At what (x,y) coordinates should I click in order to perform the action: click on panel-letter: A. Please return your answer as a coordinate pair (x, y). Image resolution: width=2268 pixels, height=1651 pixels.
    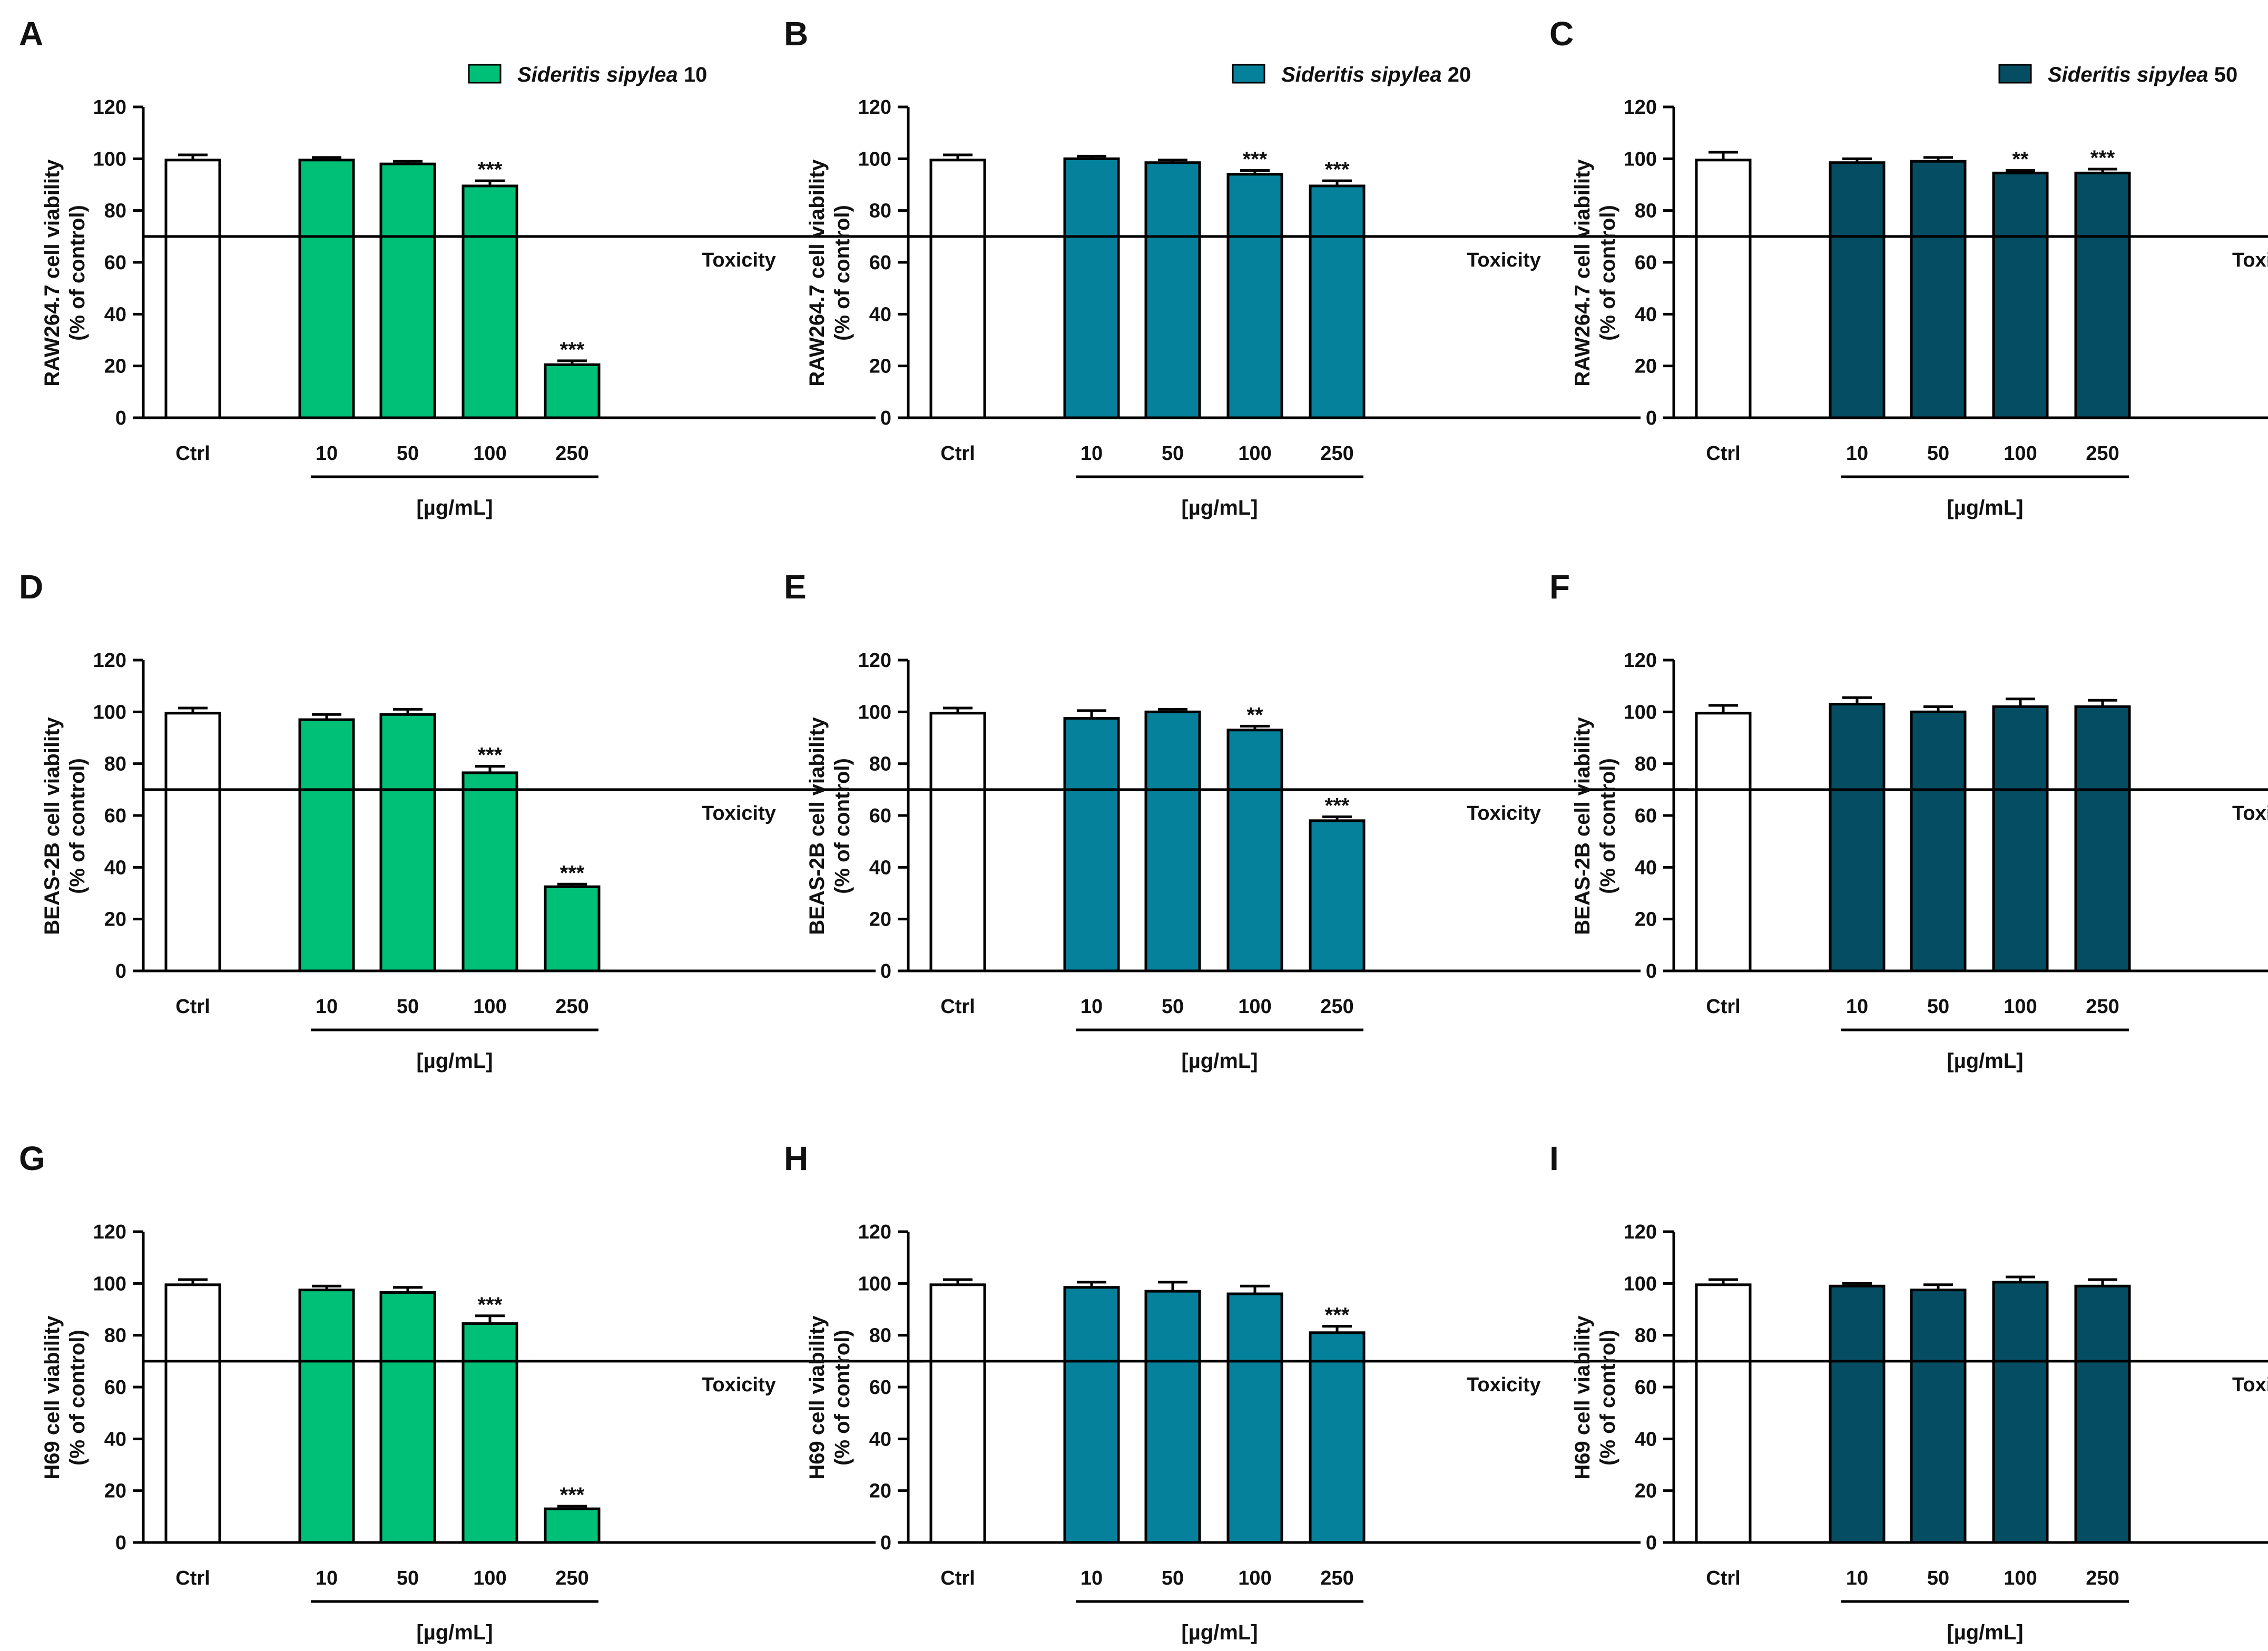
    Looking at the image, I should click on (31, 34).